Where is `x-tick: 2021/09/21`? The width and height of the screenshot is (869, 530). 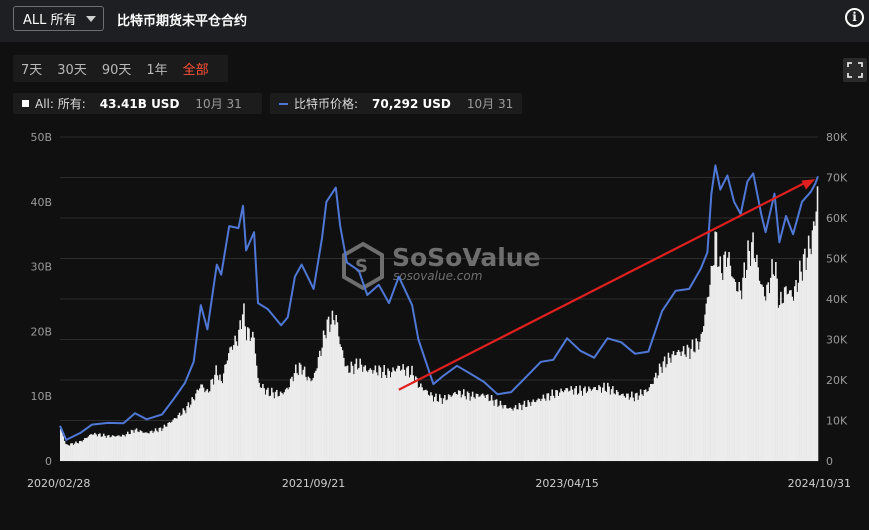
x-tick: 2021/09/21 is located at coordinates (313, 483).